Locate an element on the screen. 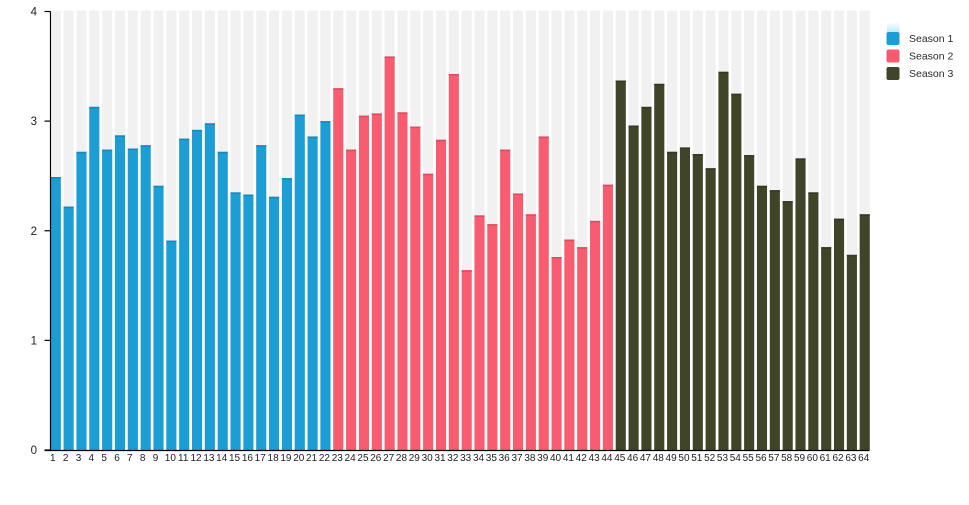 Image resolution: width=969 pixels, height=505 pixels. svg-text: 24 is located at coordinates (351, 458).